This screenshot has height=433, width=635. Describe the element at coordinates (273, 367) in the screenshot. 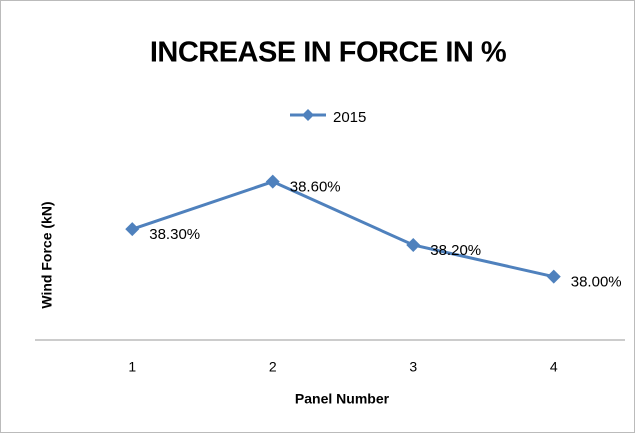

I see `x-tick-label: 2` at that location.